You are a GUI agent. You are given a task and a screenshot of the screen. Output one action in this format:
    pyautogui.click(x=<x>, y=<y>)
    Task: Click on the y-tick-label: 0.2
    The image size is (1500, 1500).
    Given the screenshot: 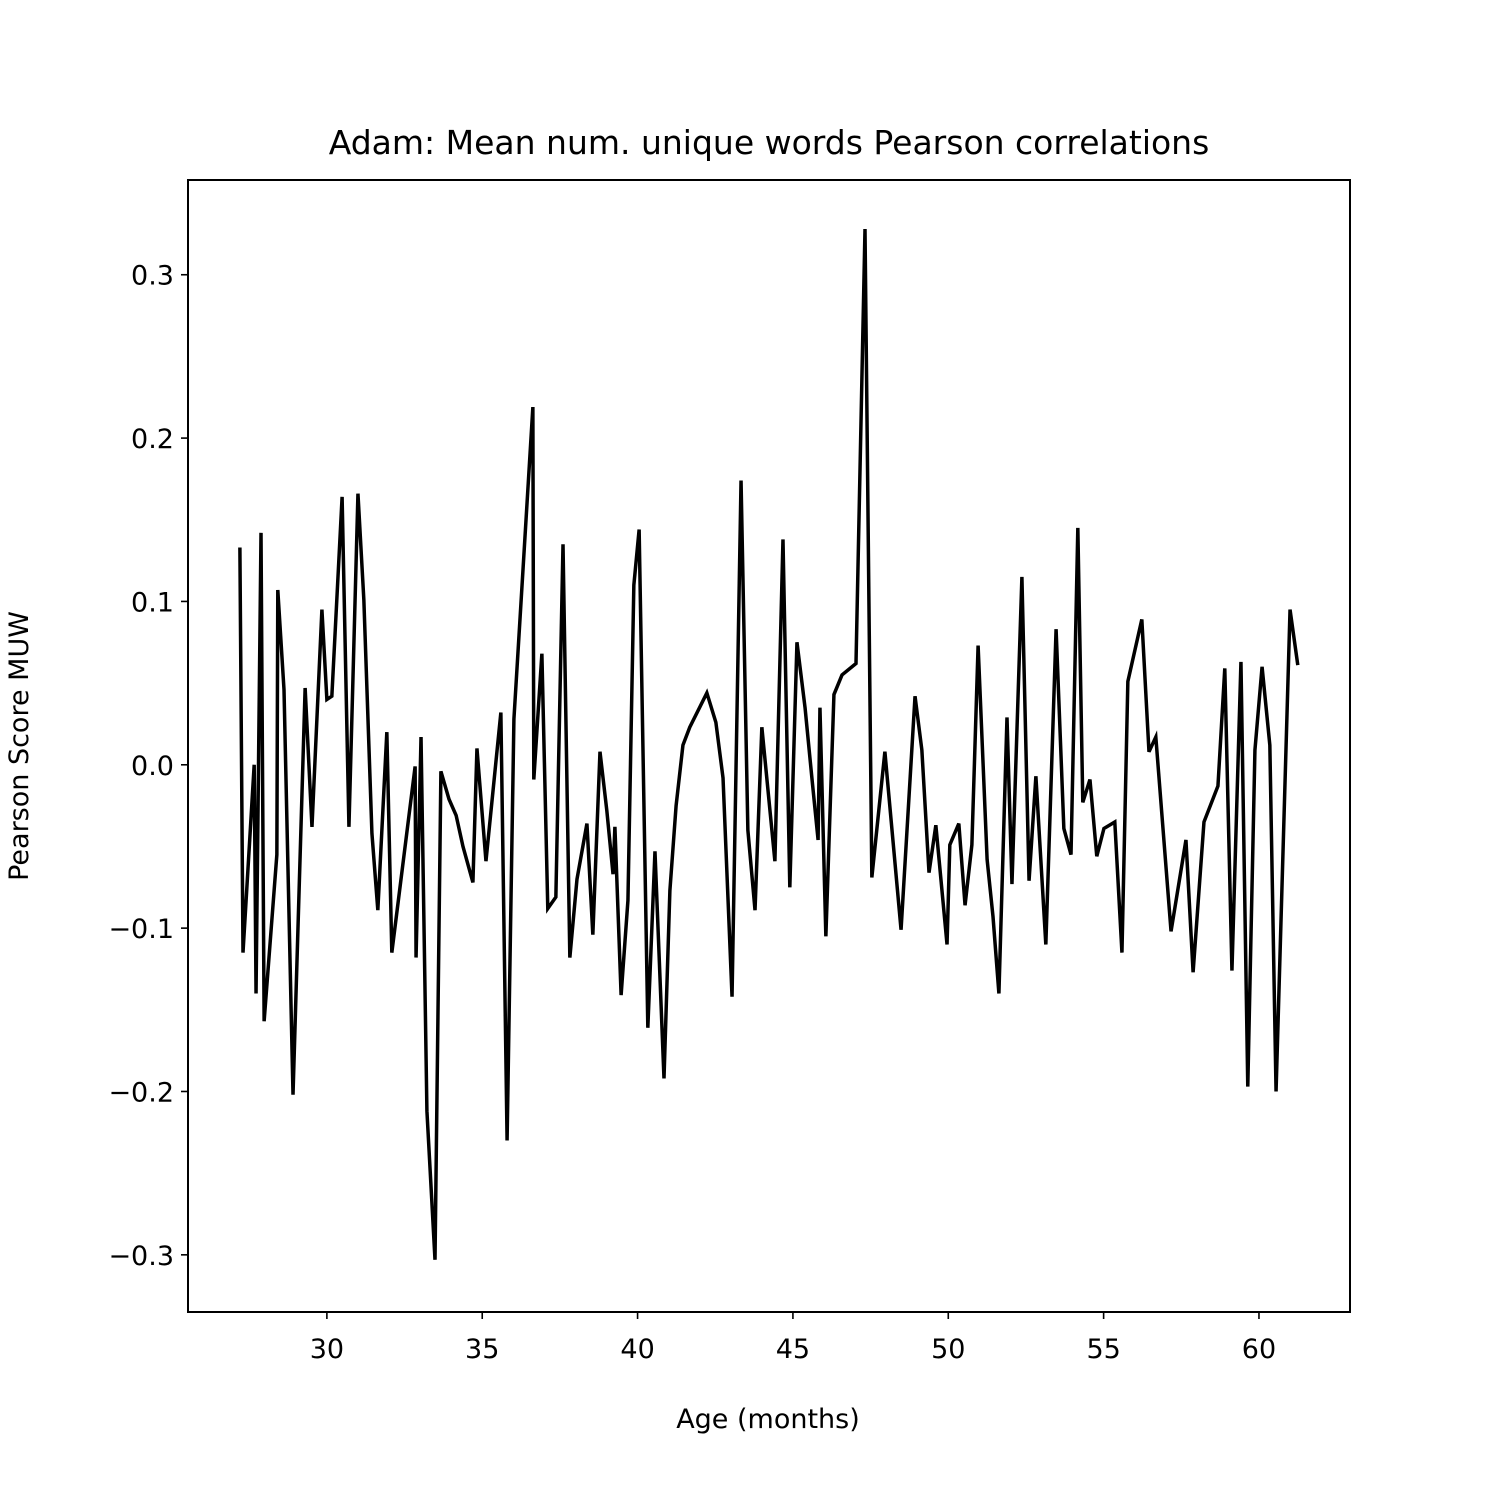 What is the action you would take?
    pyautogui.click(x=152, y=439)
    